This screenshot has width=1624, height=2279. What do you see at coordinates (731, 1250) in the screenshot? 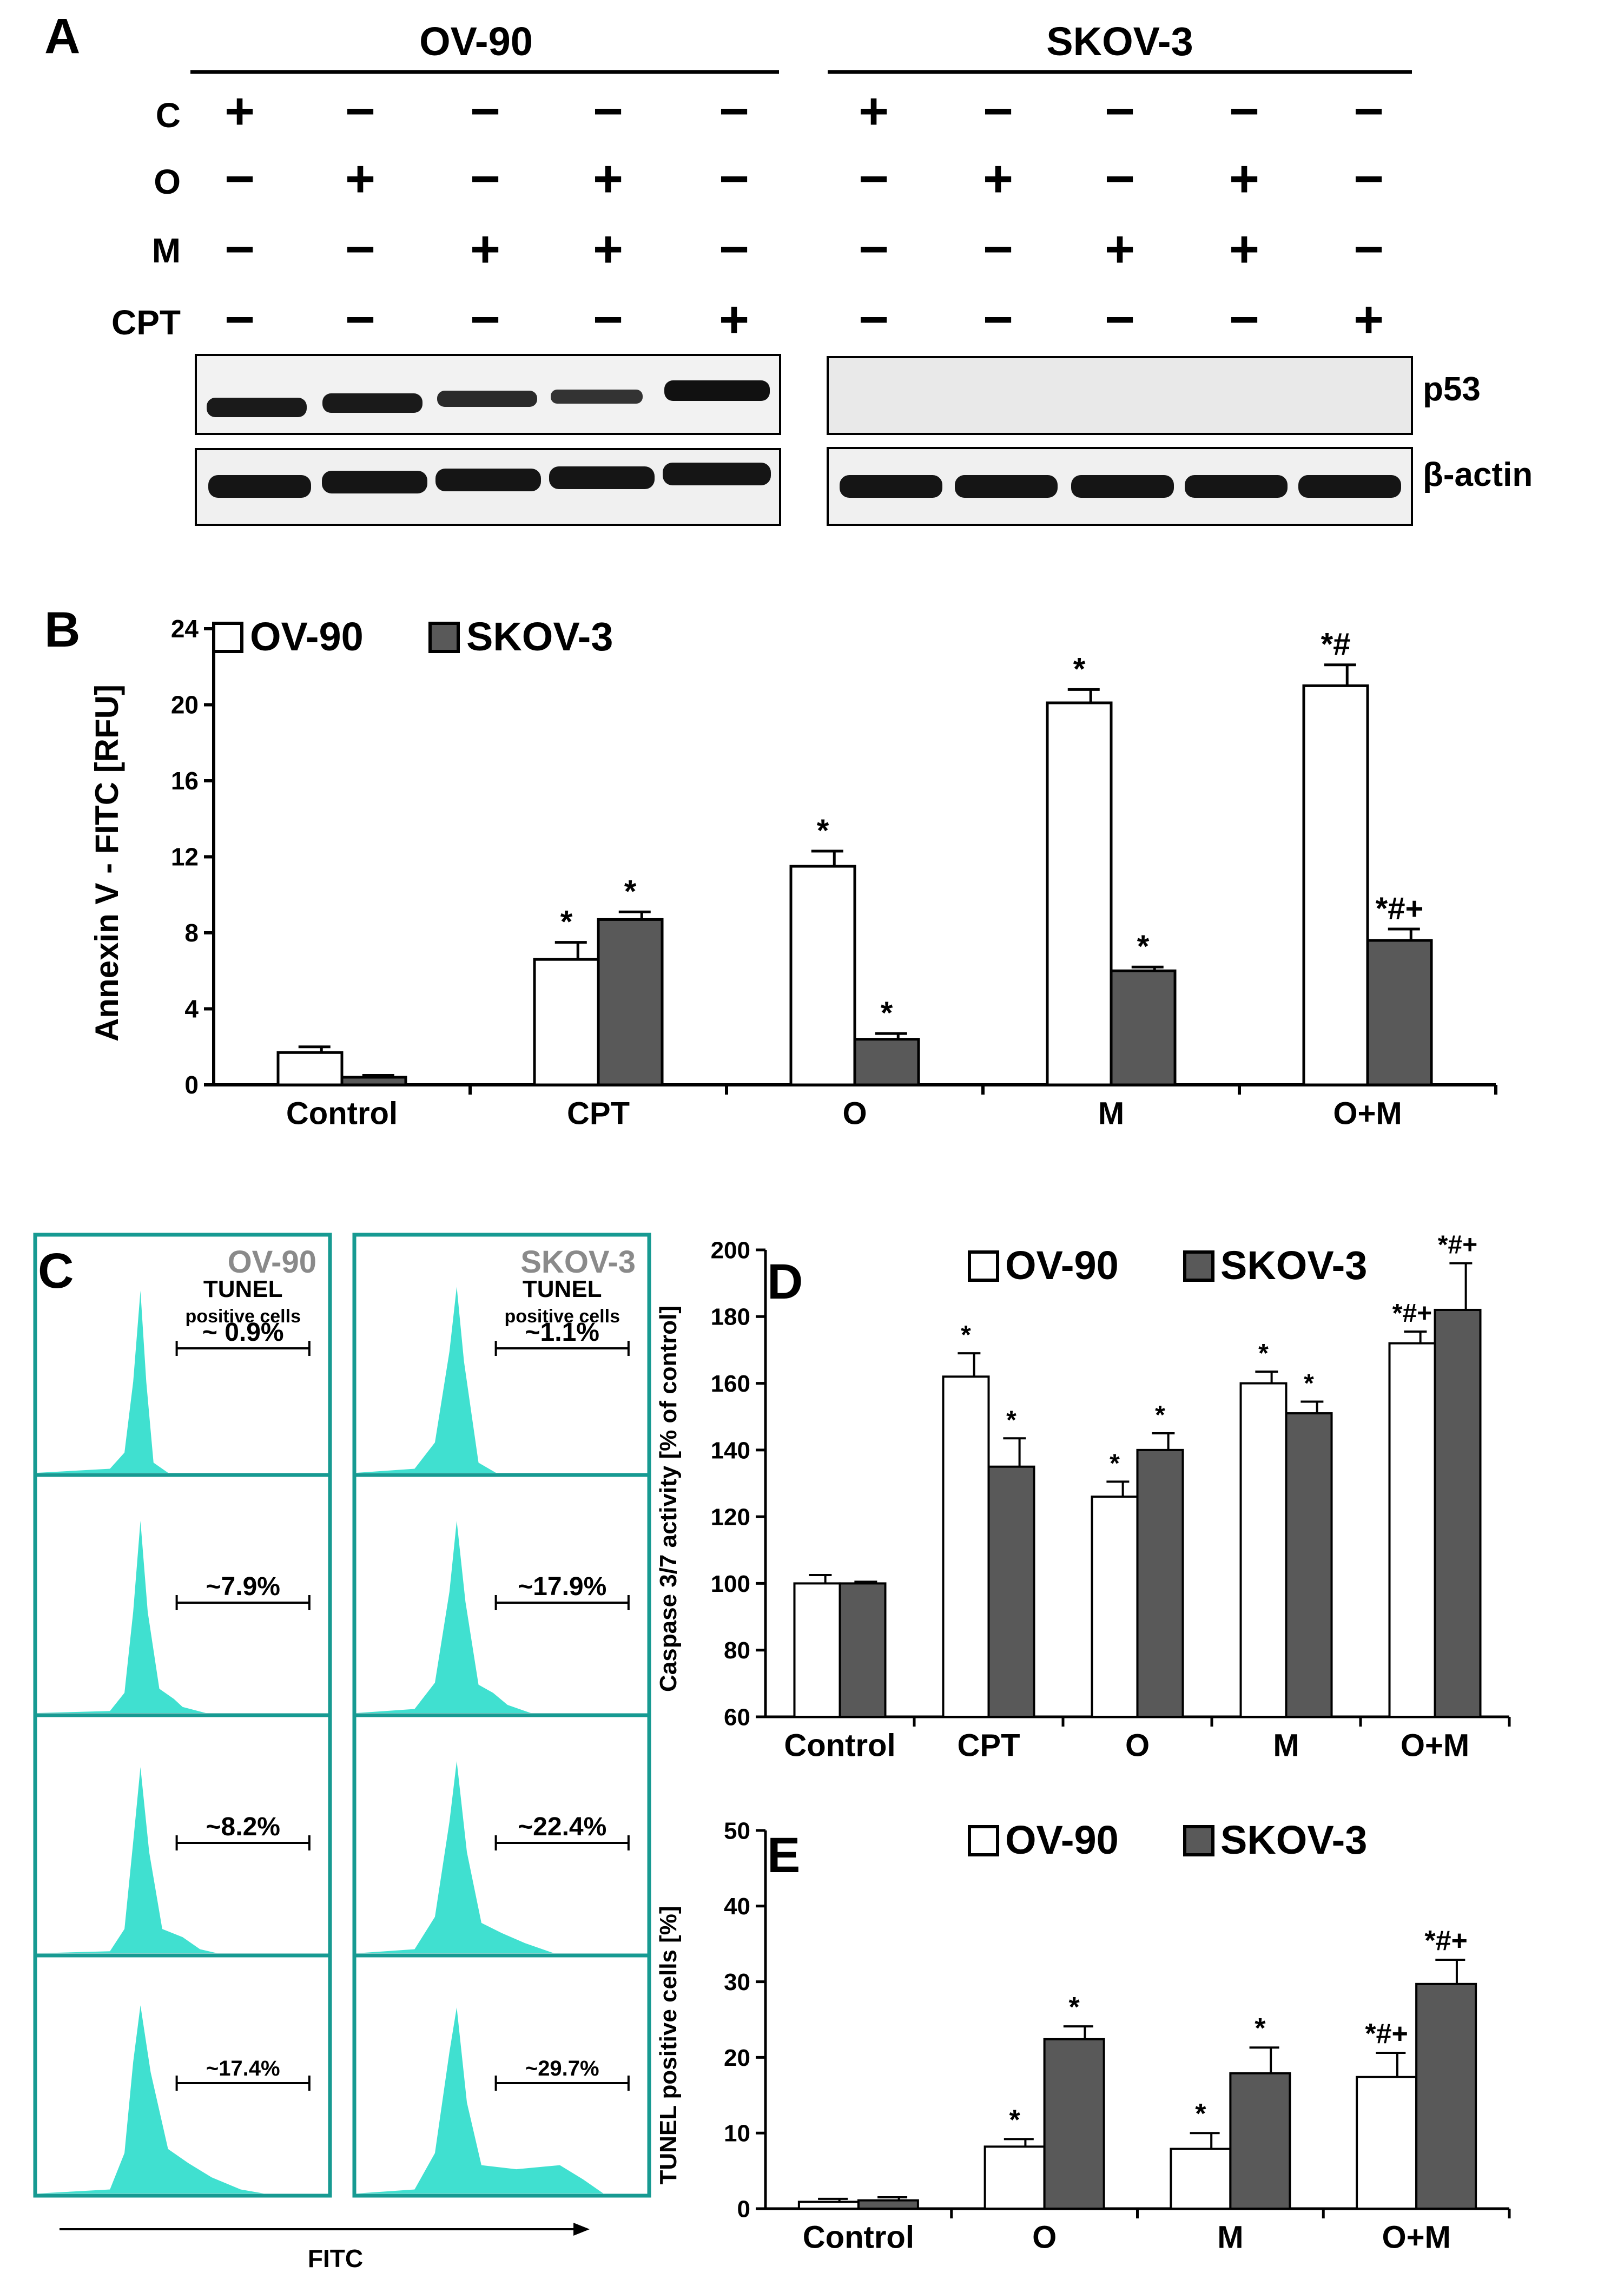
I see `y-tick-label: 200` at bounding box center [731, 1250].